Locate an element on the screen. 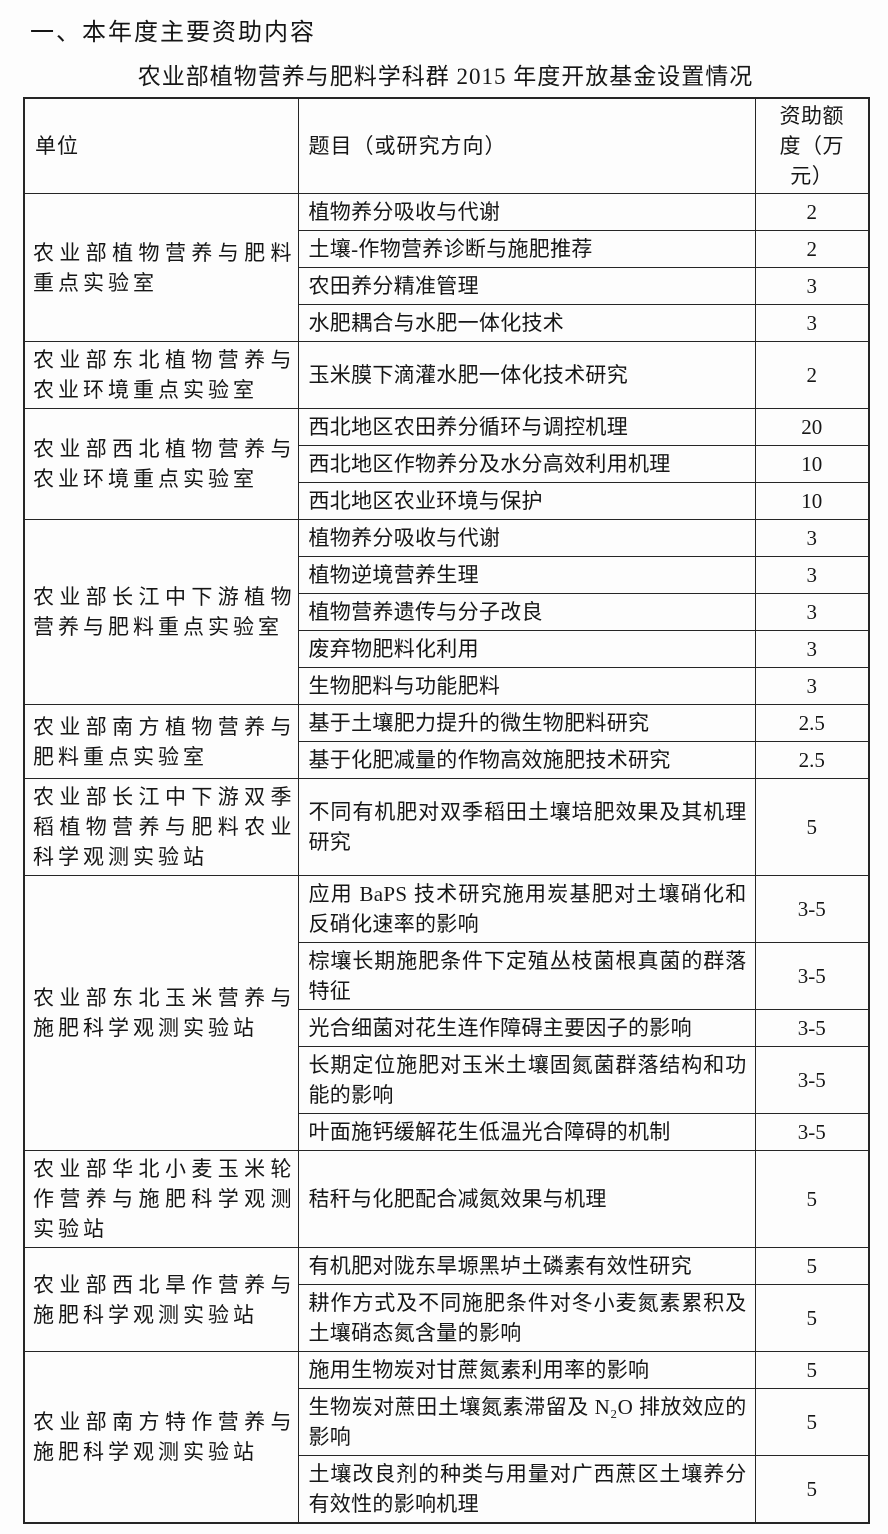 This screenshot has height=1534, width=888. table-row: 基于化肥减量的作物高效施肥技术研究 2.5 is located at coordinates (447, 760).